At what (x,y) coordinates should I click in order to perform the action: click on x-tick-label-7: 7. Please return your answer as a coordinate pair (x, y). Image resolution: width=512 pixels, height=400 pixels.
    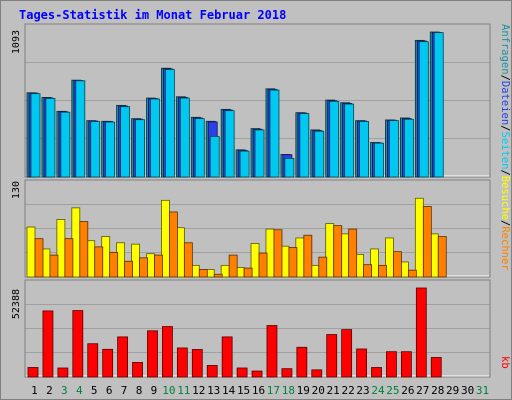
    Looking at the image, I should click on (124, 390).